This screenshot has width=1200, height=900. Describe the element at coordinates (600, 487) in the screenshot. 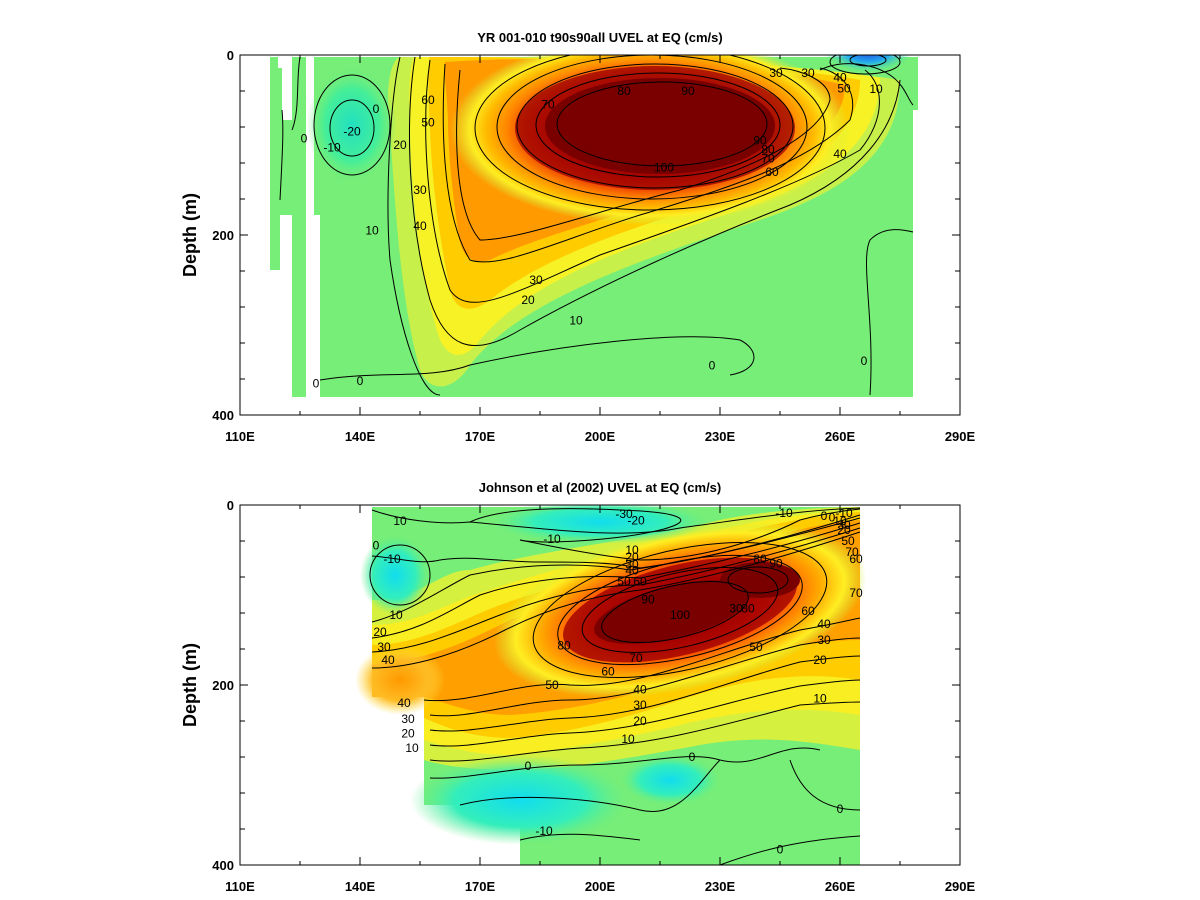

I see `chart-title: Johnson et al (2002) UVEL at EQ (cm/s)` at that location.